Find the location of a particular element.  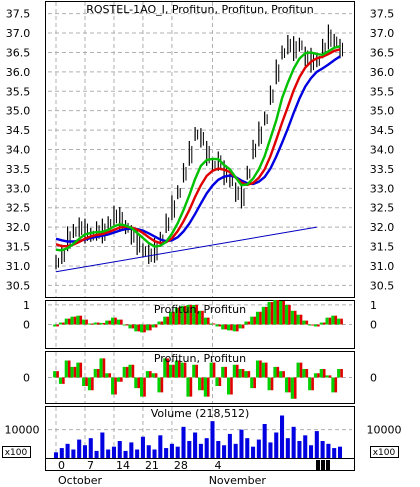

x-tick-label: 0 is located at coordinates (61, 465).